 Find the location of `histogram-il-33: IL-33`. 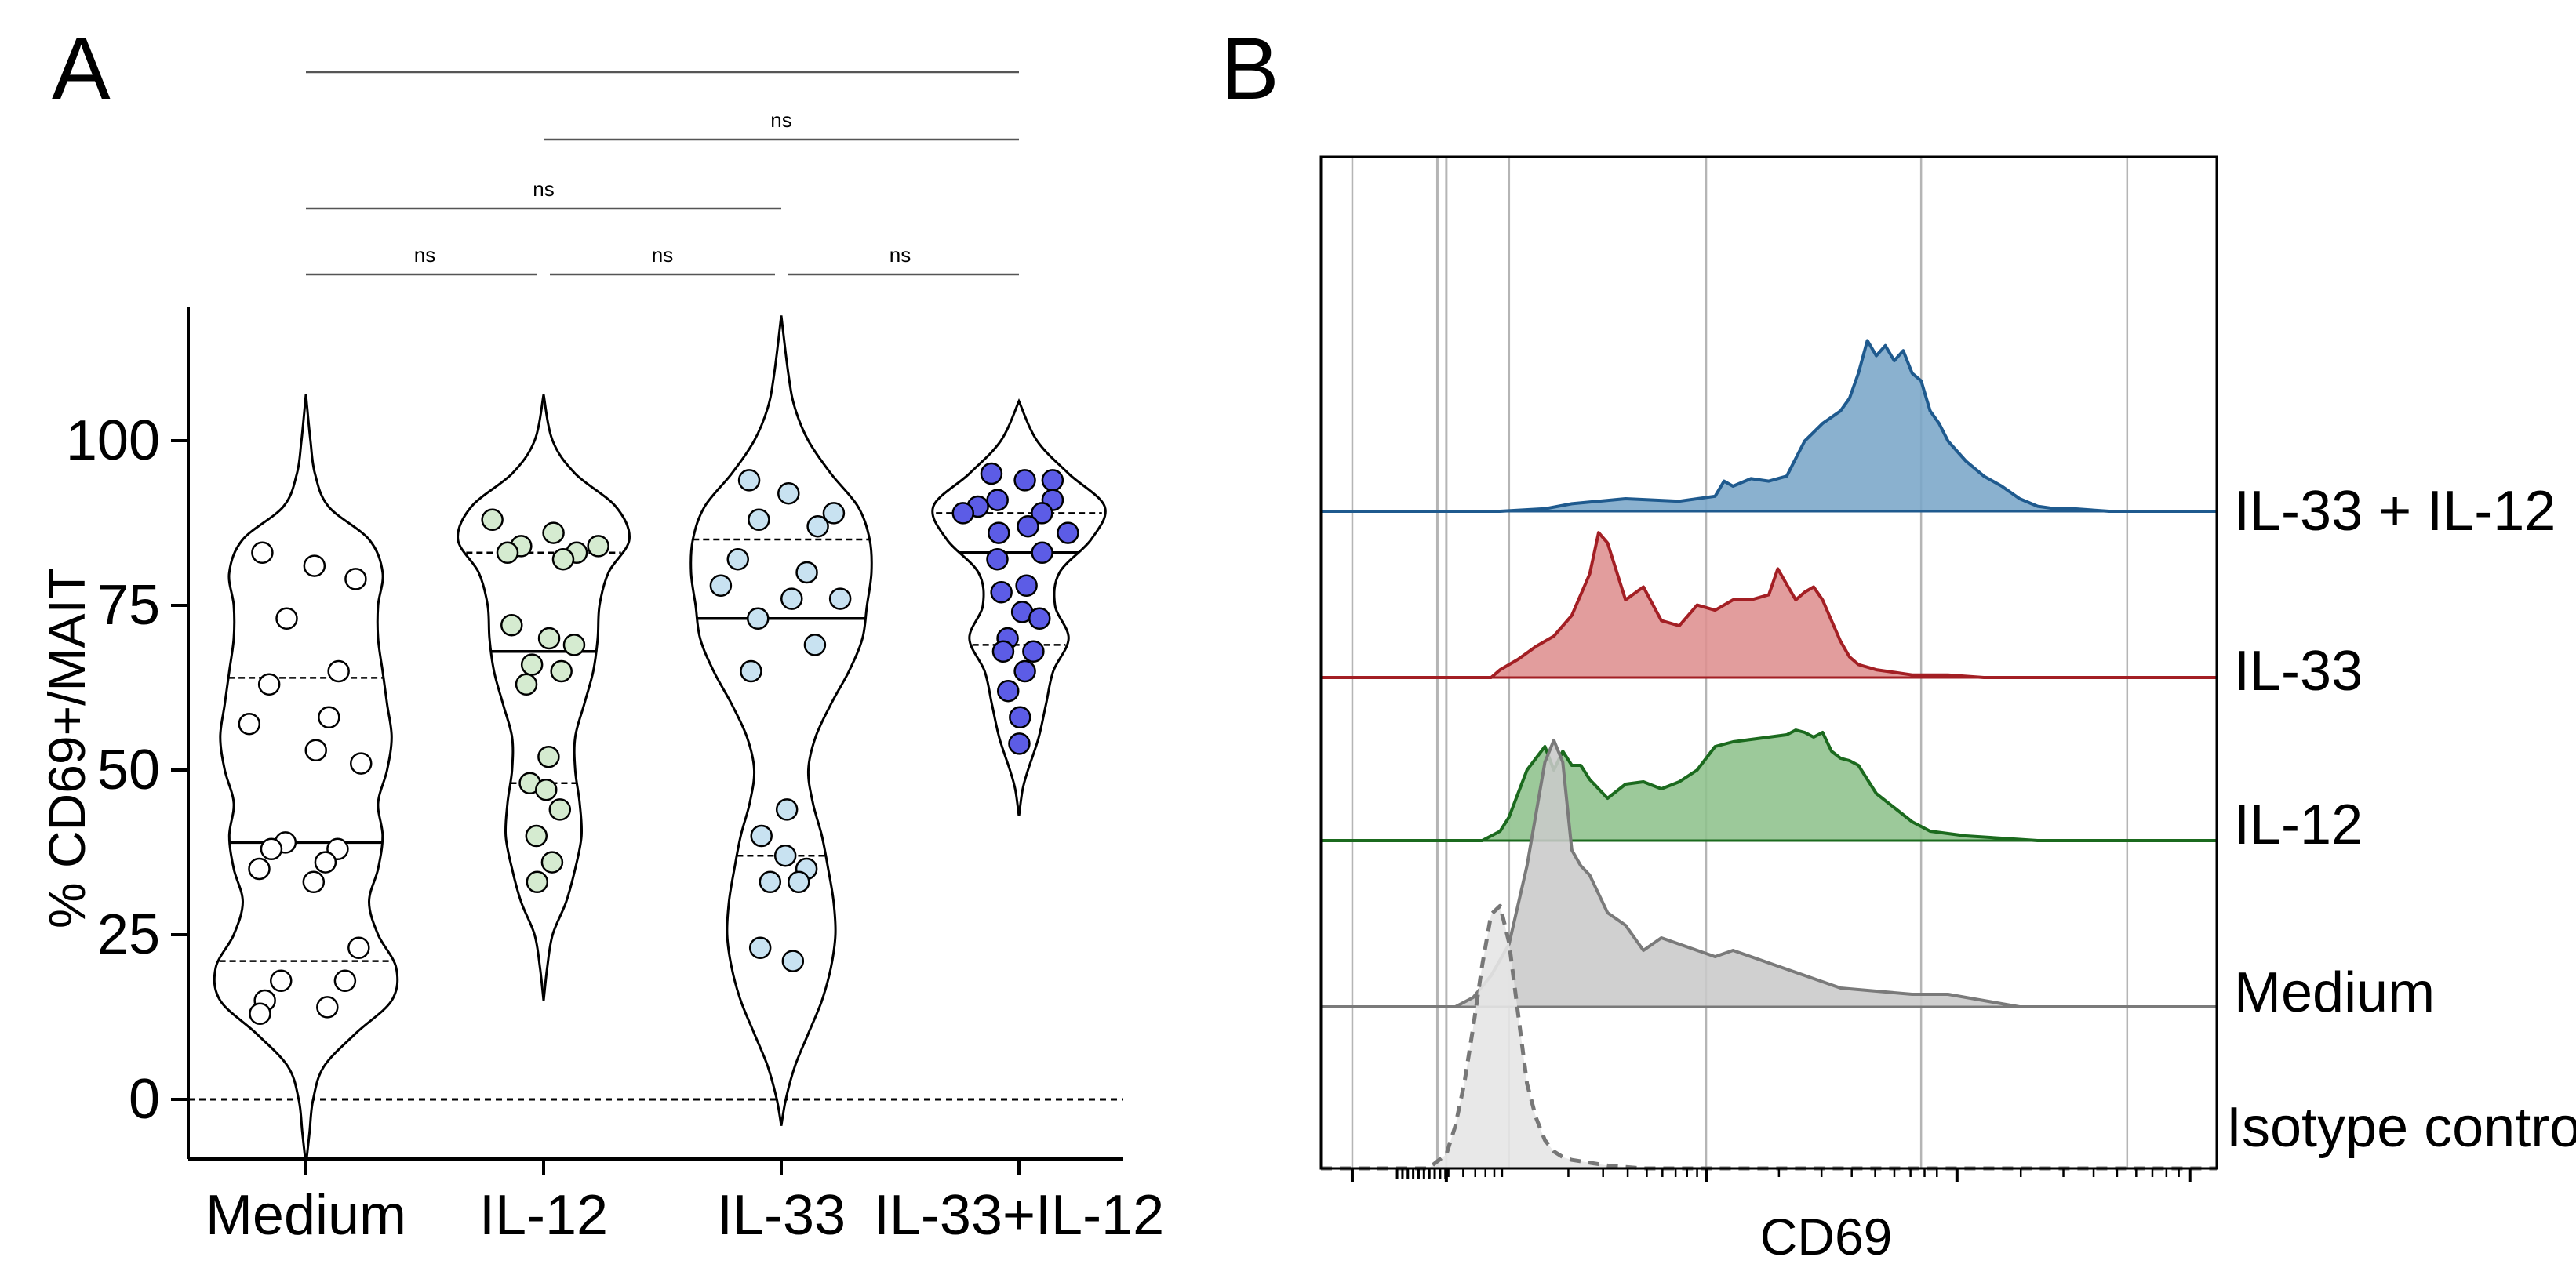

histogram-il-33: IL-33 is located at coordinates (1842, 617).